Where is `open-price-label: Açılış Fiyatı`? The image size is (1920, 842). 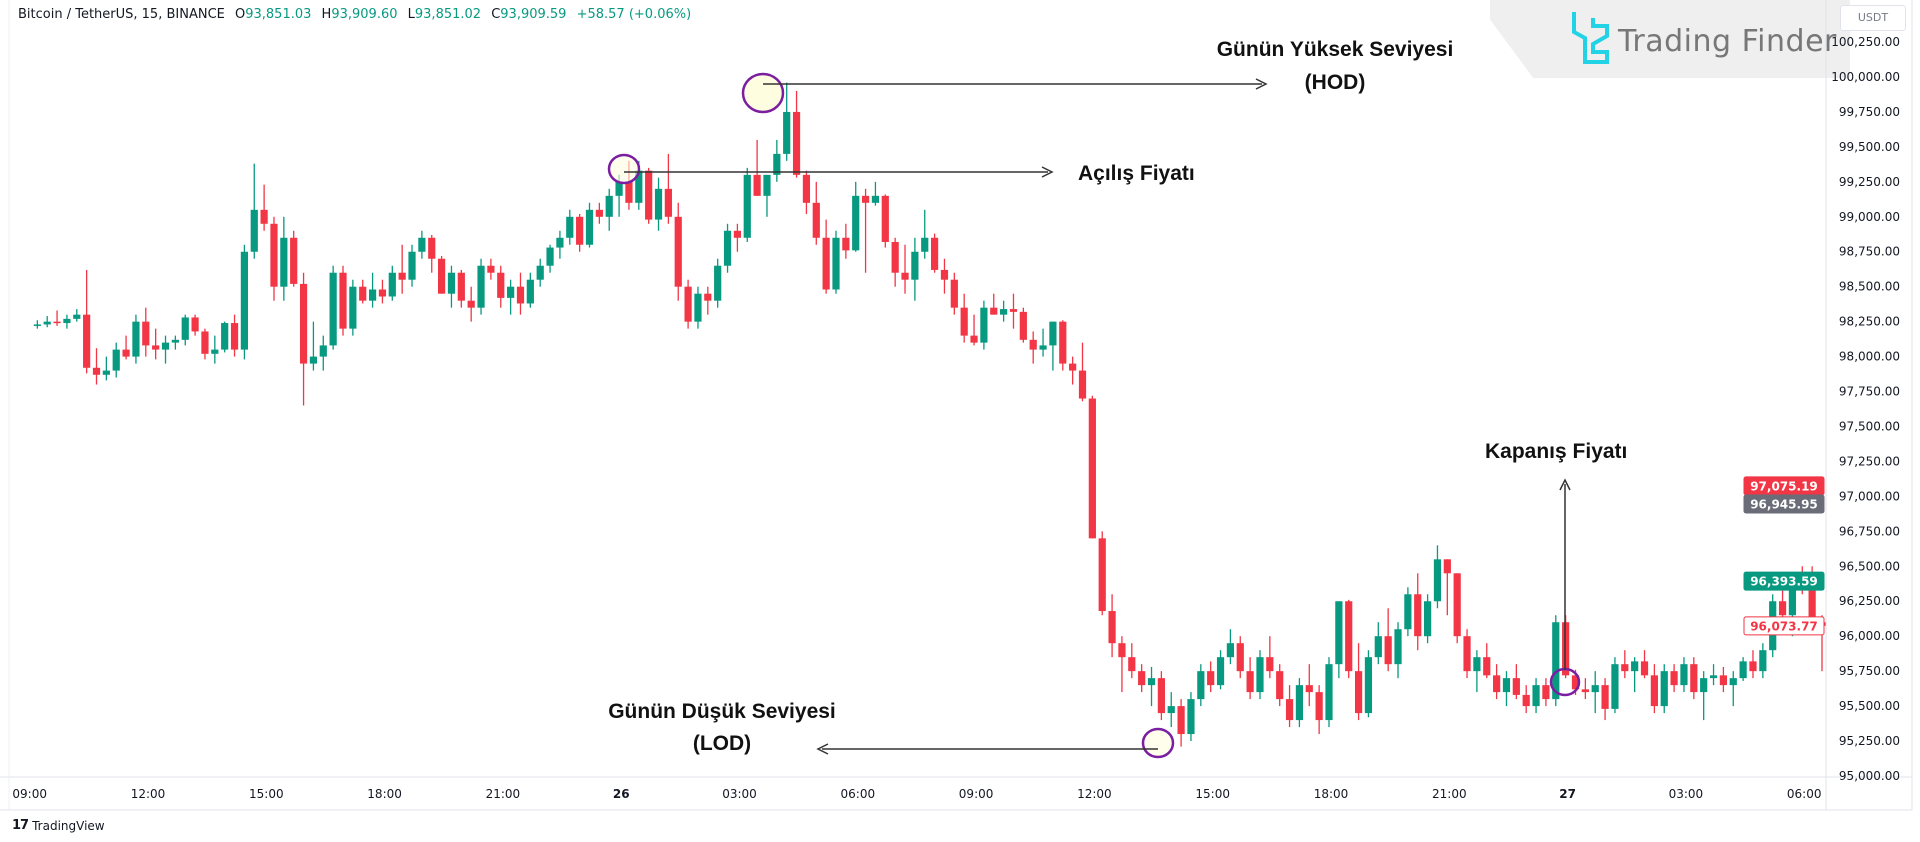
open-price-label: Açılış Fiyatı is located at coordinates (1136, 173).